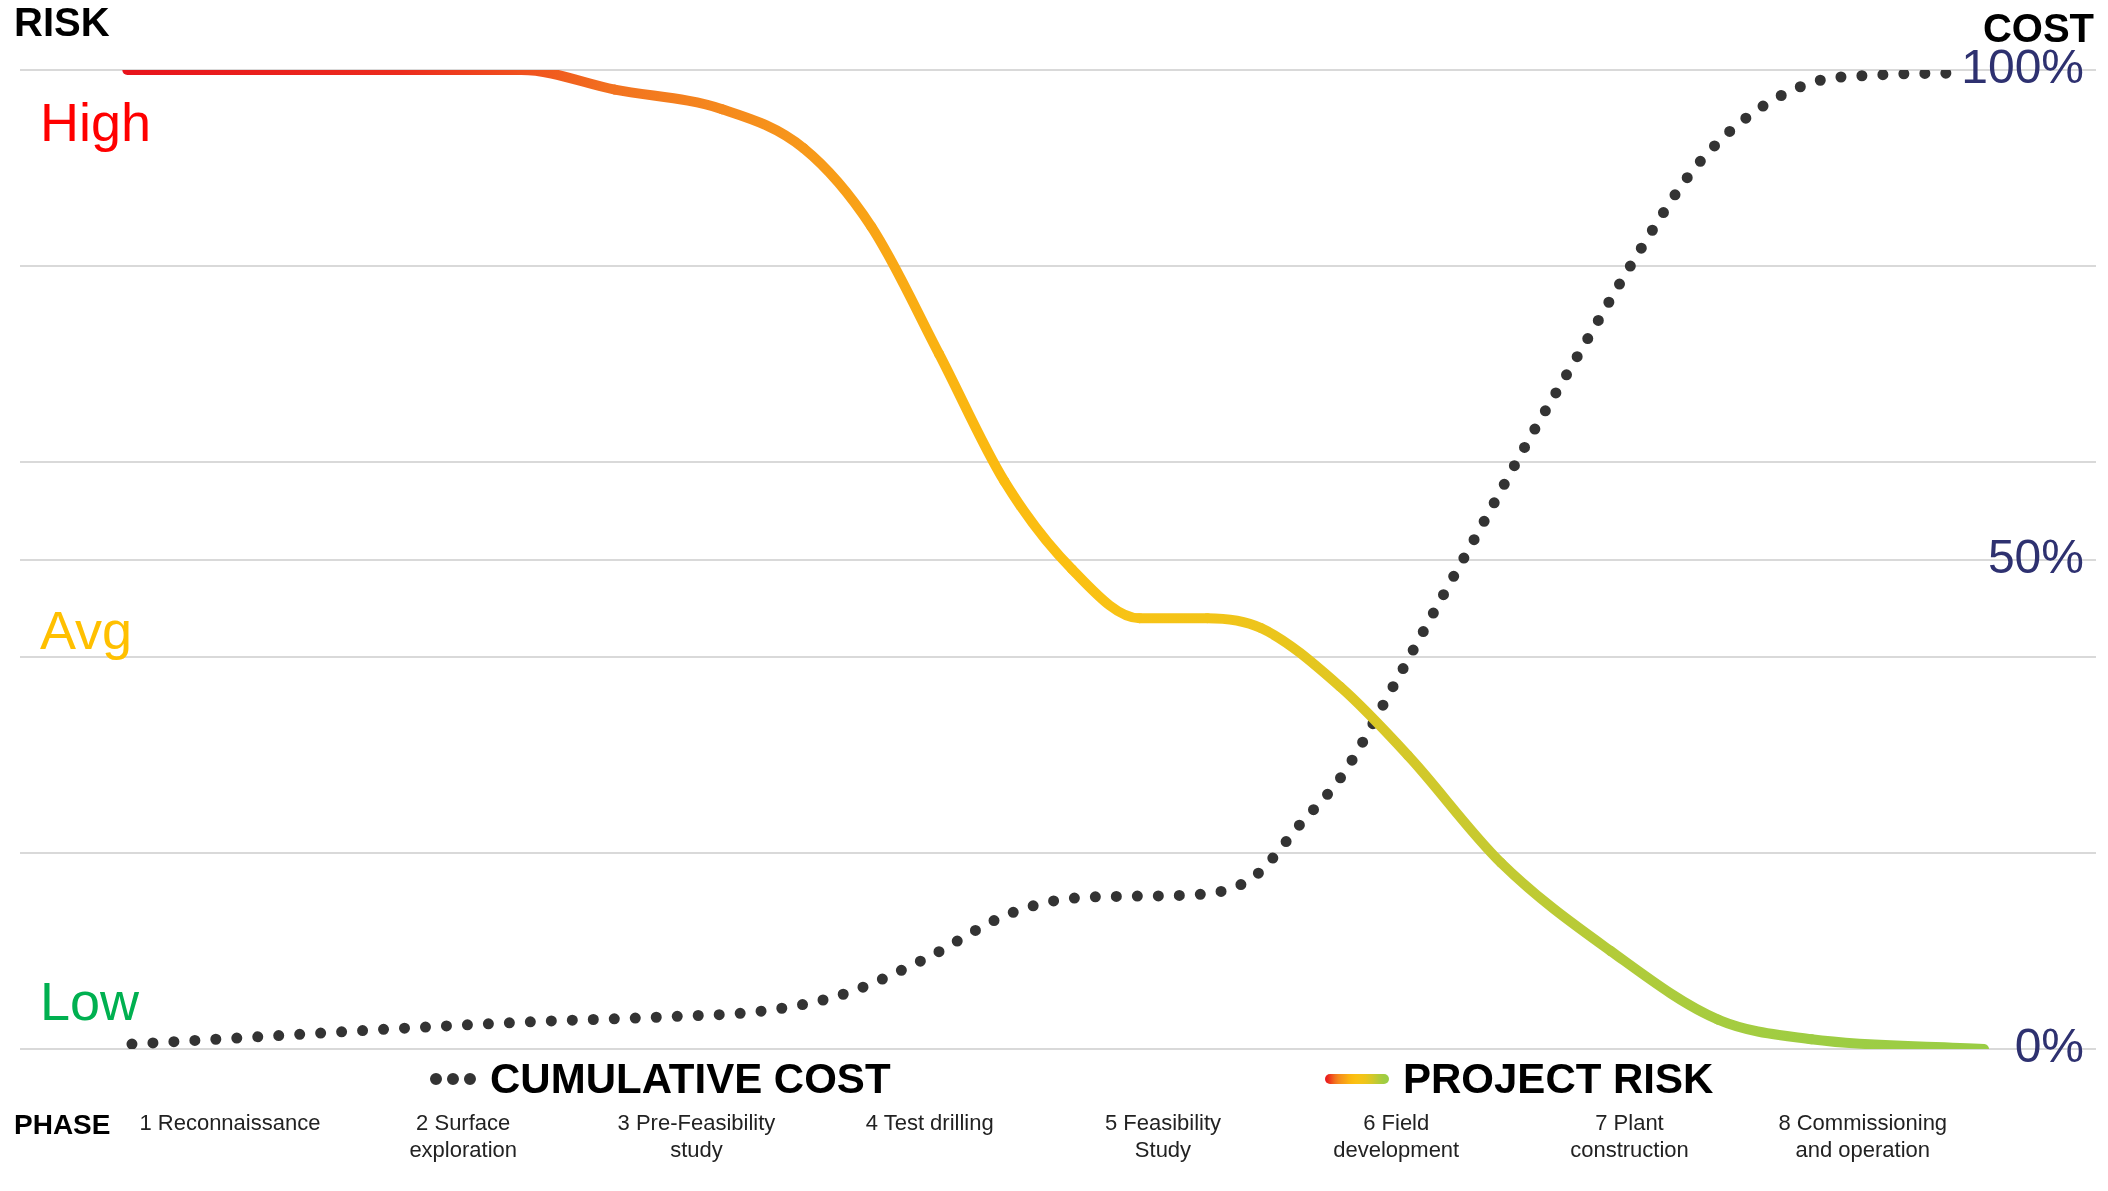 The width and height of the screenshot is (2108, 1191). Describe the element at coordinates (690, 1079) in the screenshot. I see `legend-label: CUMULATIVE COST` at that location.